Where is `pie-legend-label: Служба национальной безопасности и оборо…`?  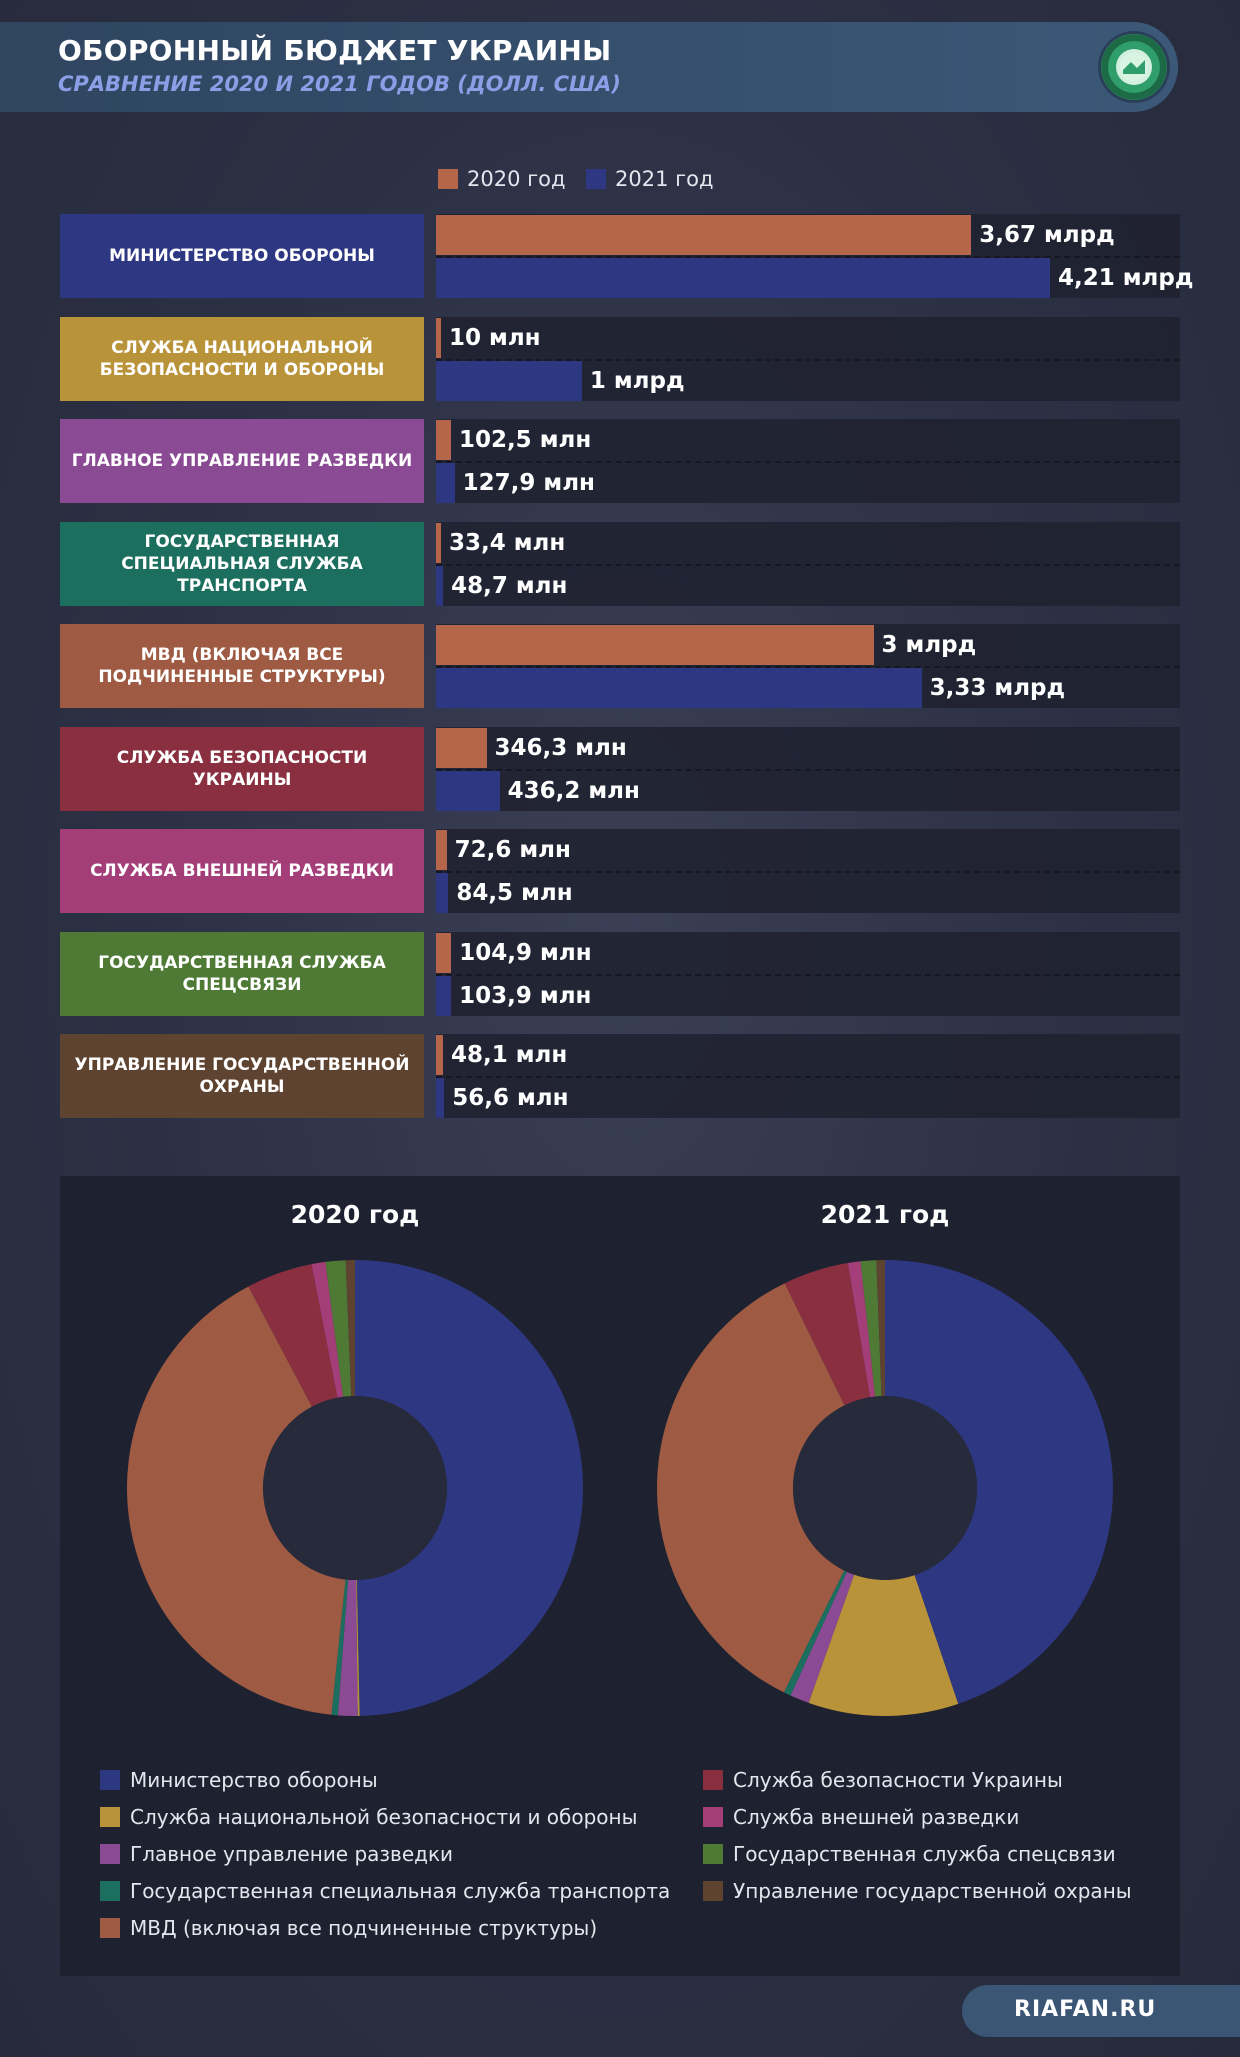
pie-legend-label: Служба национальной безопасности и оборо… is located at coordinates (384, 1817).